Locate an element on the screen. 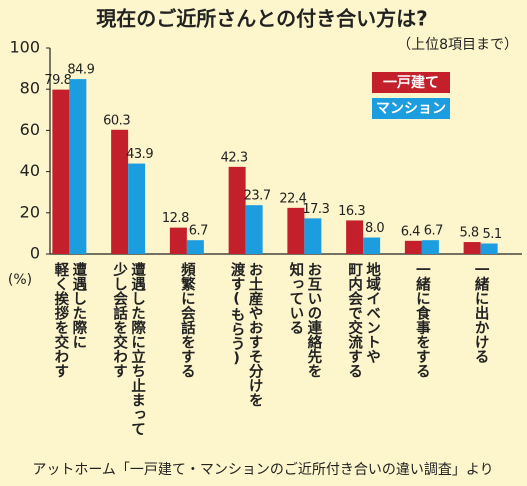 The image size is (527, 486). x-tick-label-line: 一緒に出かける is located at coordinates (481, 313).